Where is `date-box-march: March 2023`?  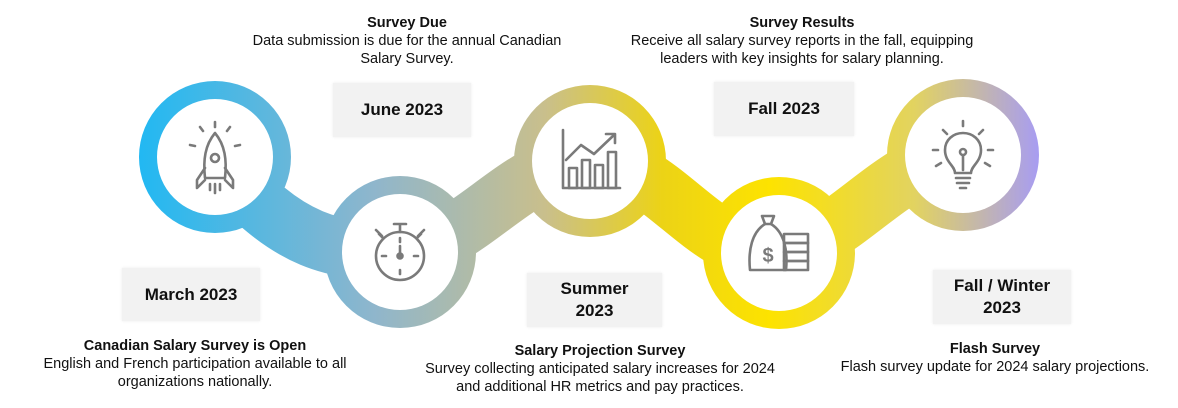
date-box-march: March 2023 is located at coordinates (191, 294).